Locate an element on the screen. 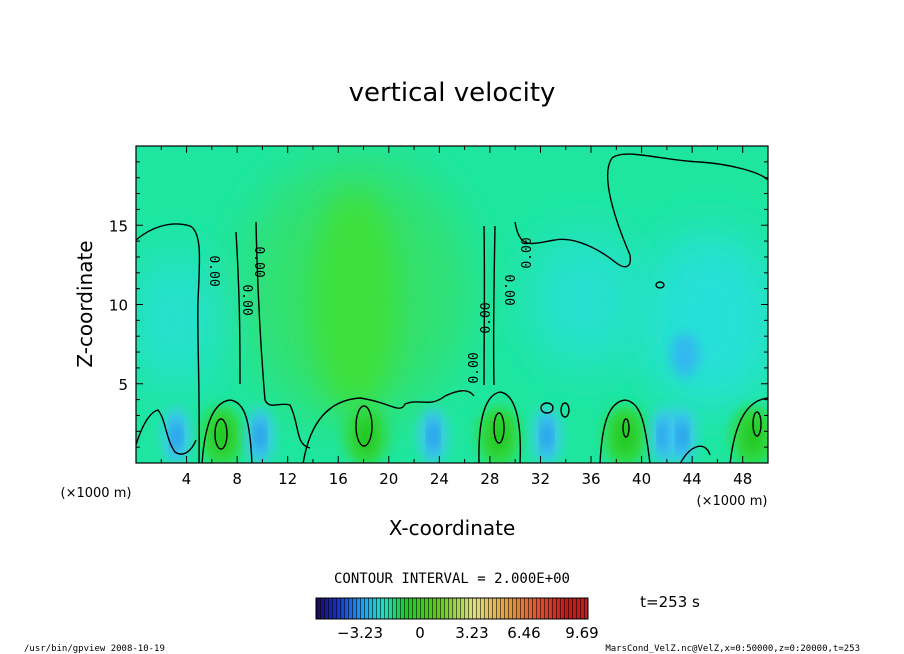 The image size is (904, 654). x-tick-label: 8 is located at coordinates (237, 479).